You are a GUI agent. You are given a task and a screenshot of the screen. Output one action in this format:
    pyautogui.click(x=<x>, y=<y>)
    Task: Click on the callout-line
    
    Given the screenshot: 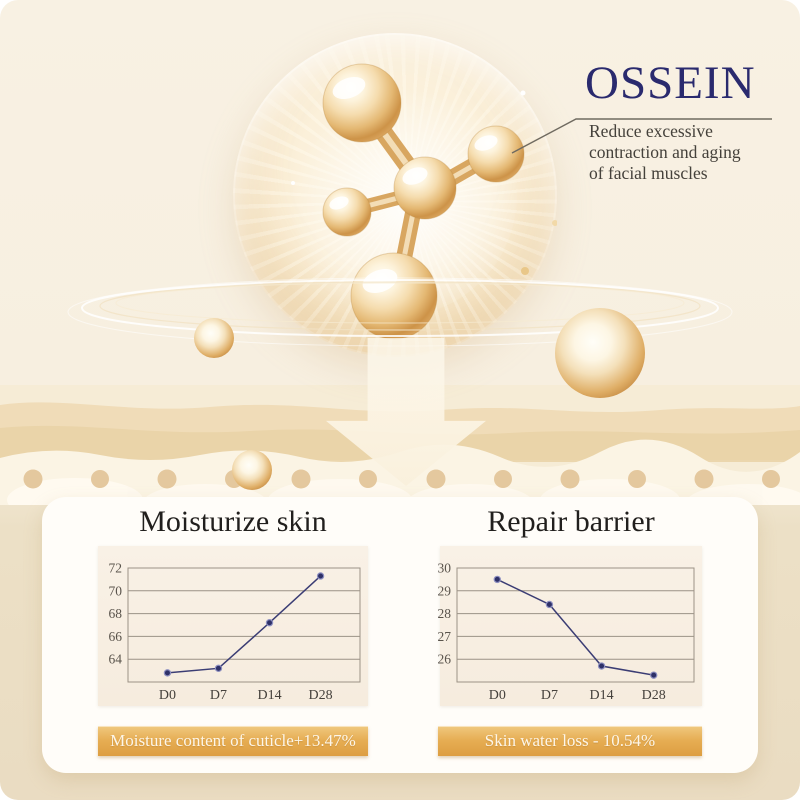 What is the action you would take?
    pyautogui.click(x=641, y=136)
    